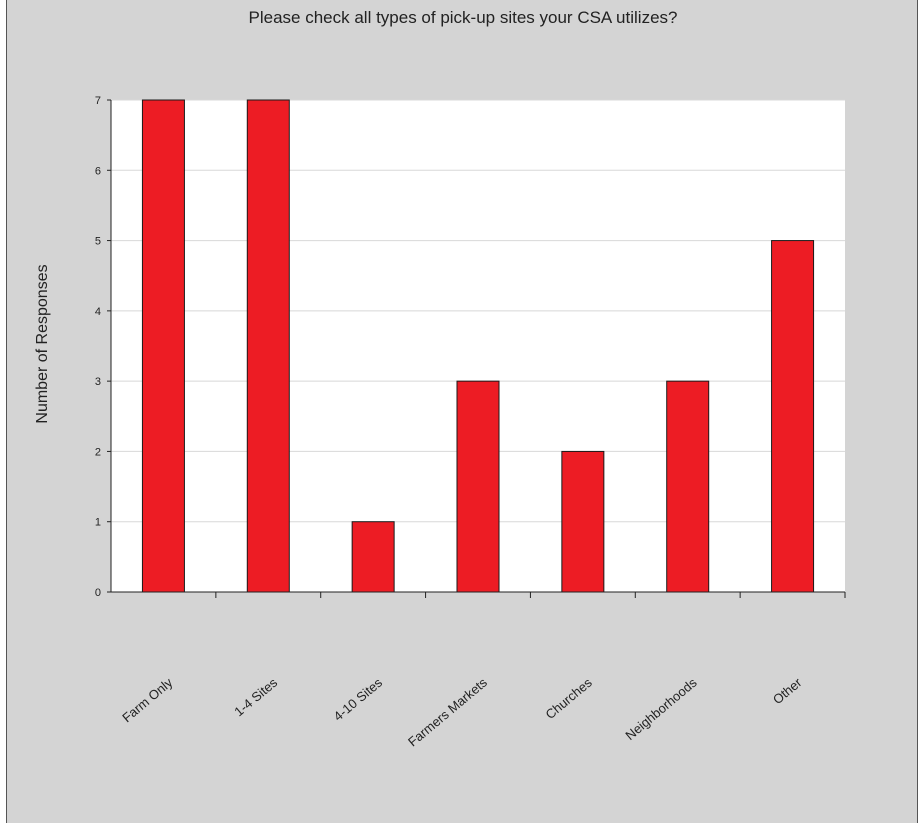  I want to click on x-tick-label: Neighborhoods, so click(661, 708).